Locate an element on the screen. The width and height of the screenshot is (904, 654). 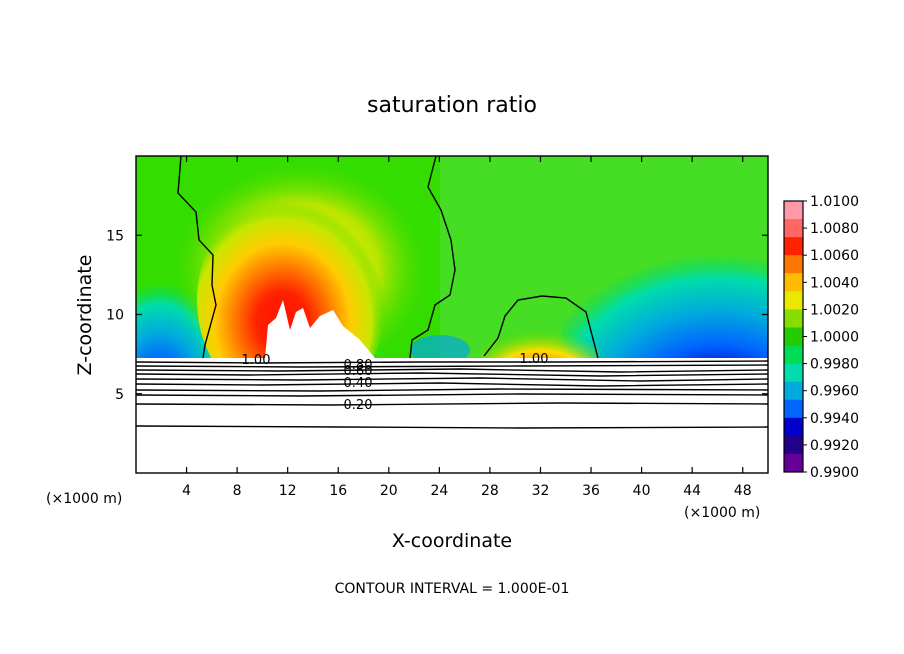
x-tick-label: 8 is located at coordinates (237, 491).